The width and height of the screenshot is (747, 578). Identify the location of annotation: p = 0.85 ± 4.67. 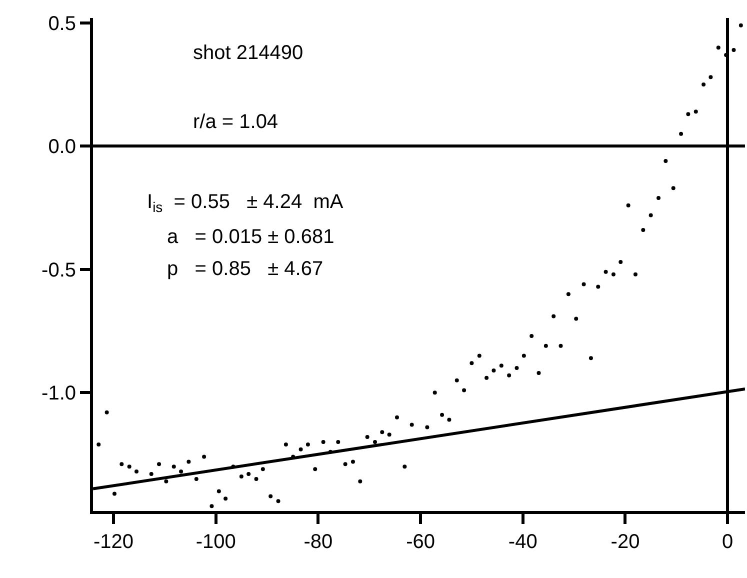
(245, 269).